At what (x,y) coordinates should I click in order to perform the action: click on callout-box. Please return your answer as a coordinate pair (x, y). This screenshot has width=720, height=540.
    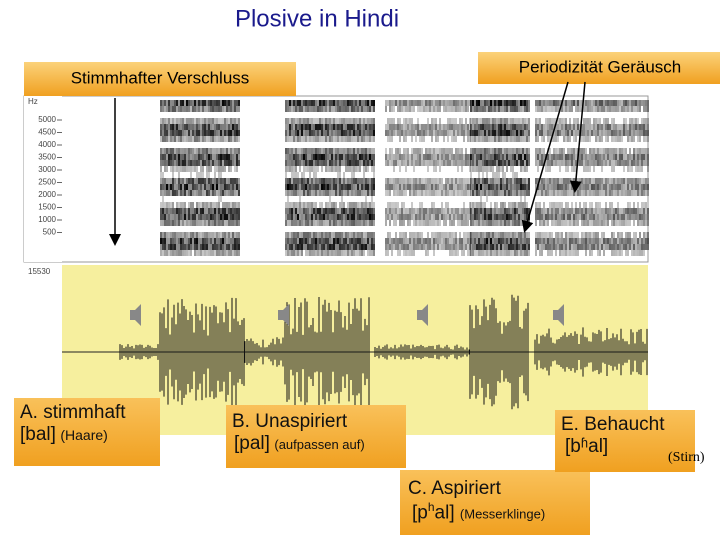
    Looking at the image, I should click on (160, 79).